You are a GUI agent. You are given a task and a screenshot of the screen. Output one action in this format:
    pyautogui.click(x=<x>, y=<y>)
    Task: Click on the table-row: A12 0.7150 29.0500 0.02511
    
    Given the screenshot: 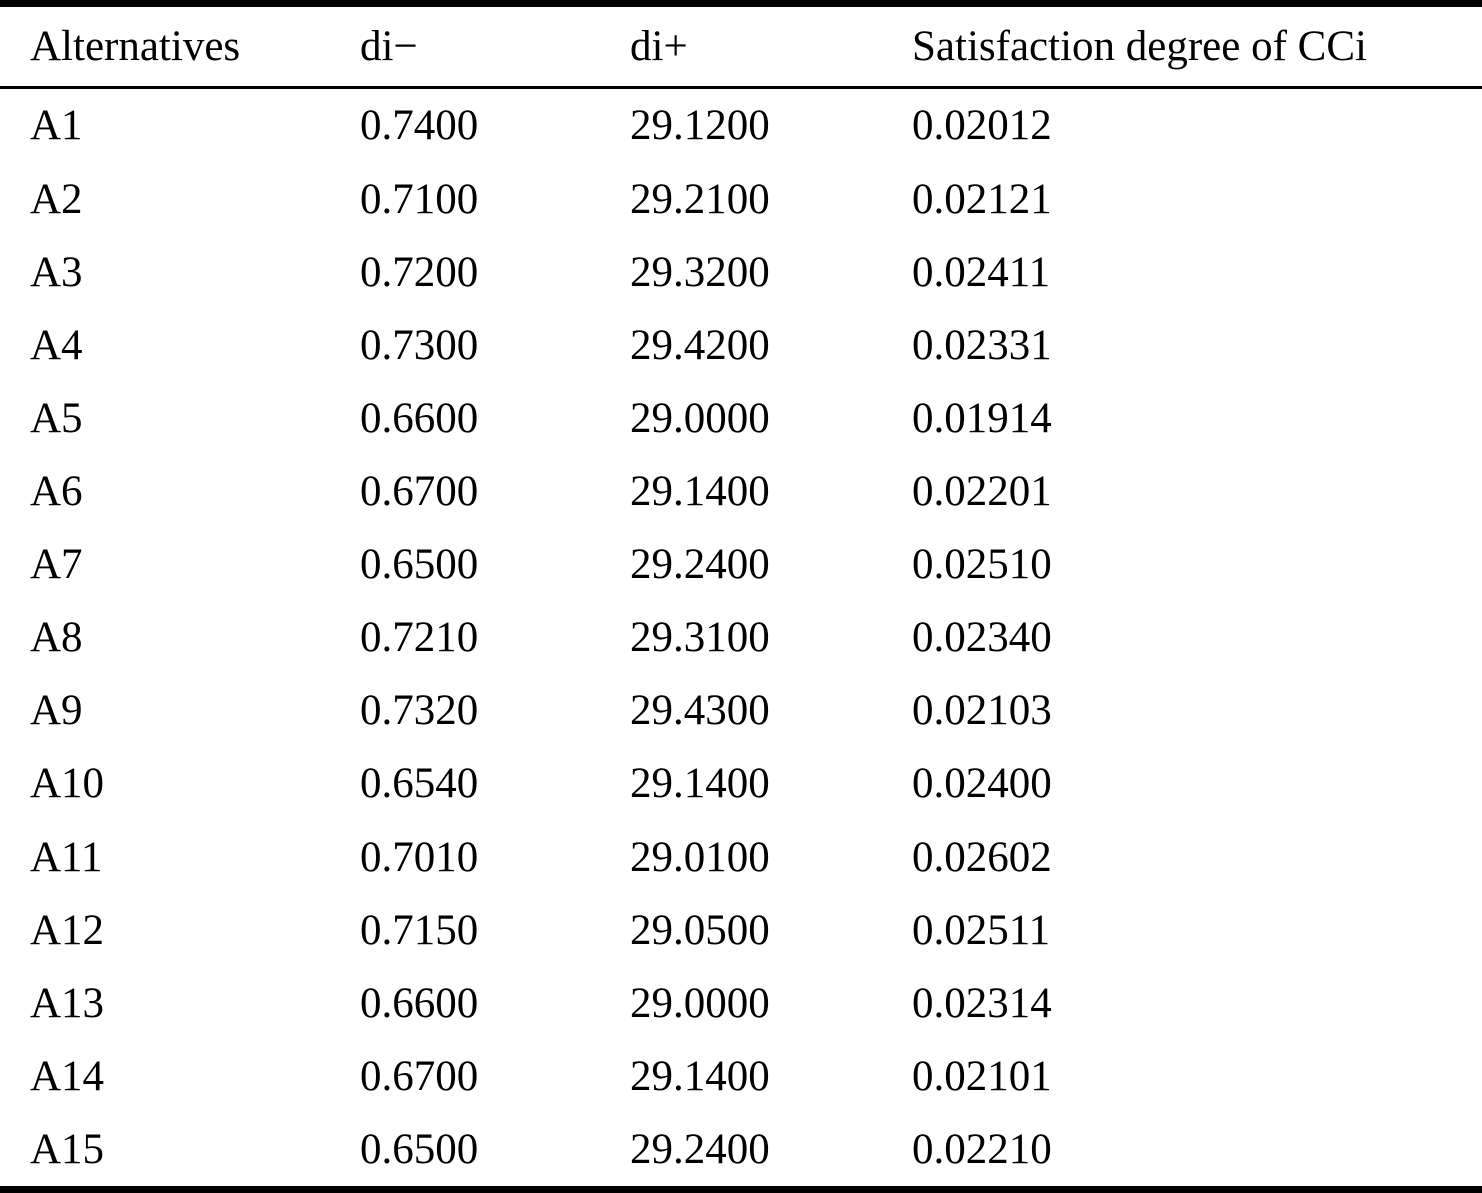 What is the action you would take?
    pyautogui.click(x=741, y=930)
    